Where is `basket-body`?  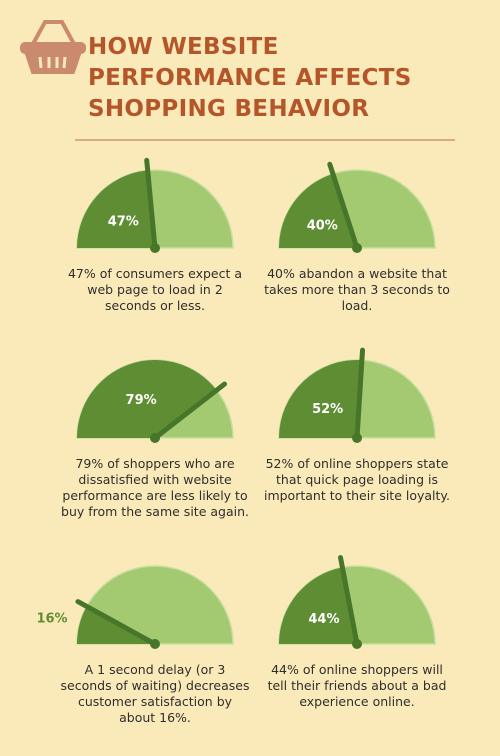
basket-body is located at coordinates (53, 63).